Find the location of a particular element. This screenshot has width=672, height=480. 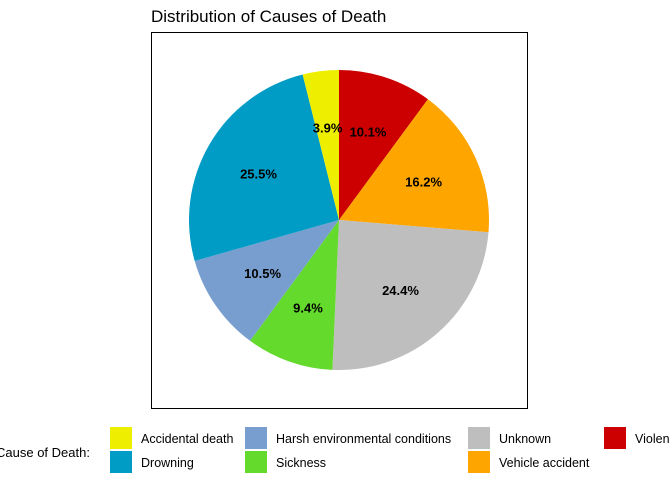

legend-label: Sickness is located at coordinates (301, 463).